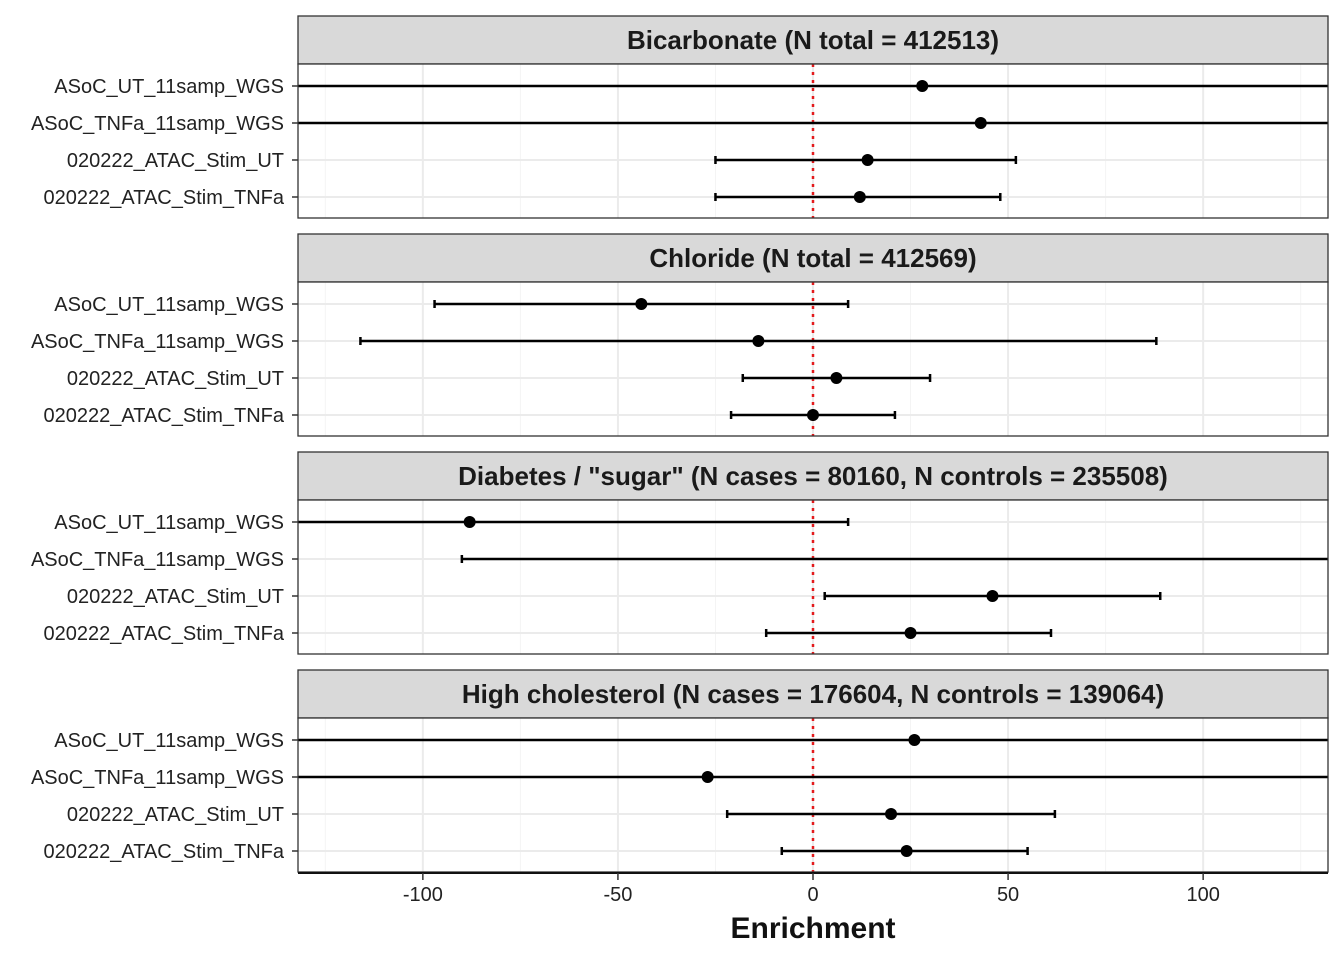 The width and height of the screenshot is (1344, 960). What do you see at coordinates (813, 908) in the screenshot?
I see `x-axis: -100 -50 0 50 100 Enrichment` at bounding box center [813, 908].